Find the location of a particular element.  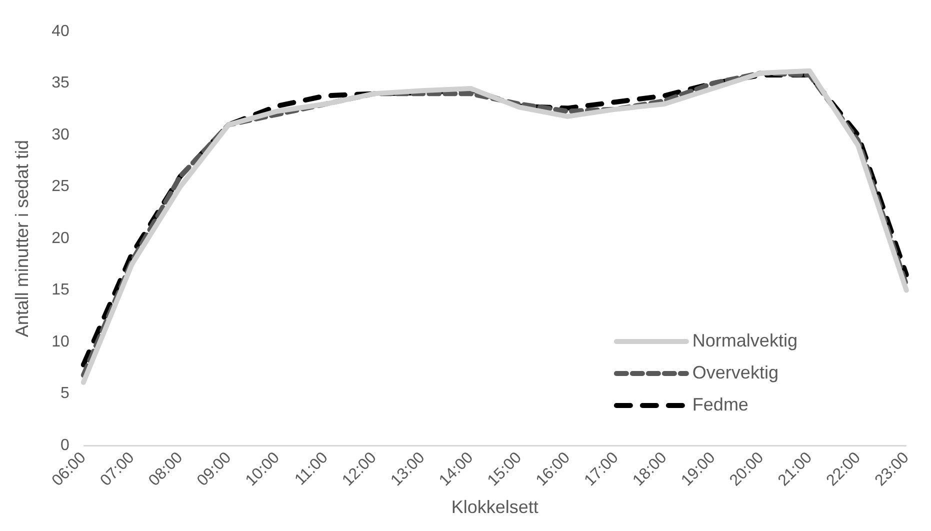

legend-label: Normalvektig is located at coordinates (745, 340).